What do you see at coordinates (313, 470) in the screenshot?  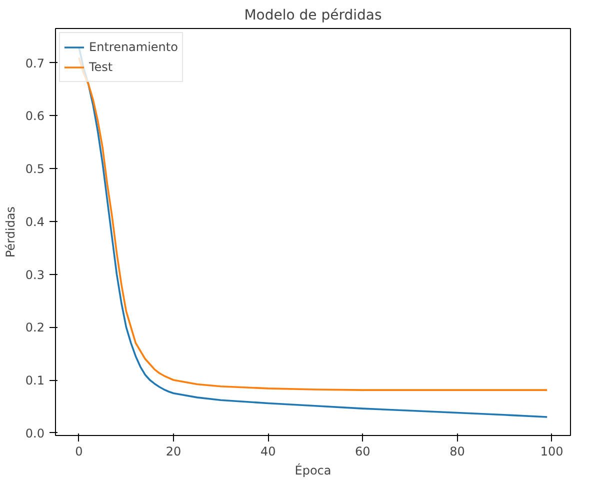 I see `x-axis-title: Época` at bounding box center [313, 470].